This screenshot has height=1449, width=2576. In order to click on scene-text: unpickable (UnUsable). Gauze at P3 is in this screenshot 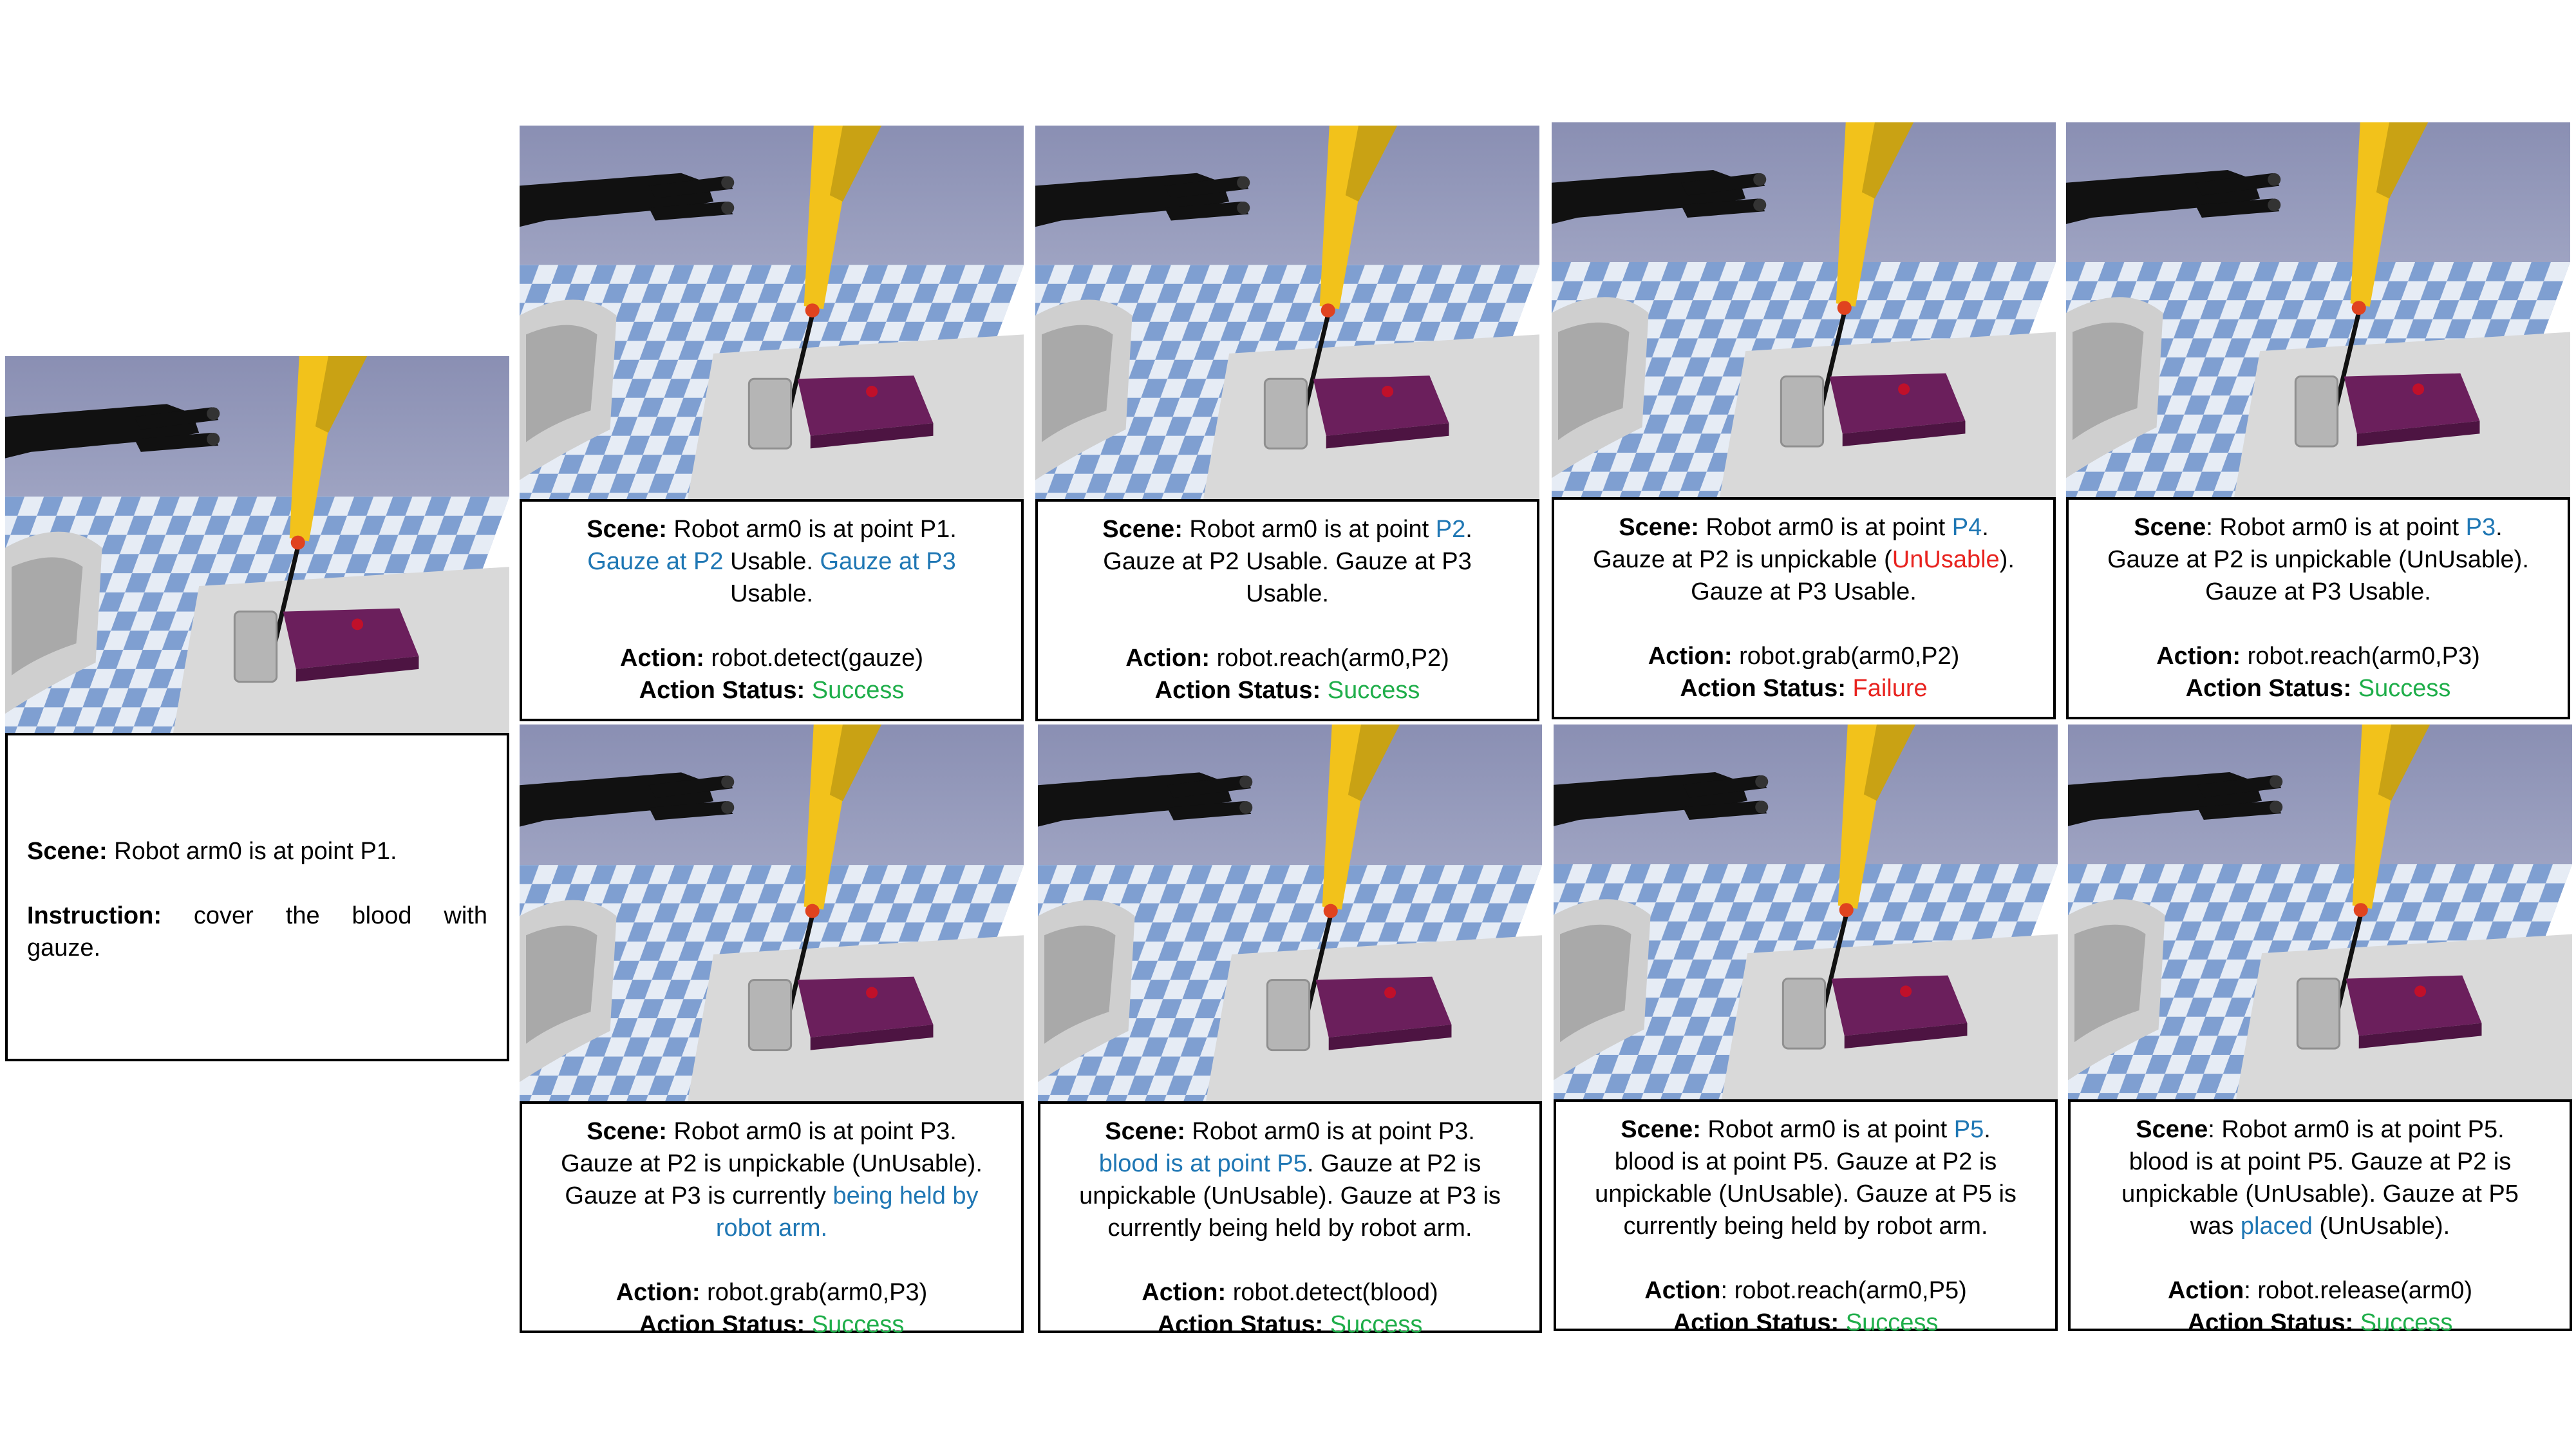, I will do `click(1290, 1195)`.